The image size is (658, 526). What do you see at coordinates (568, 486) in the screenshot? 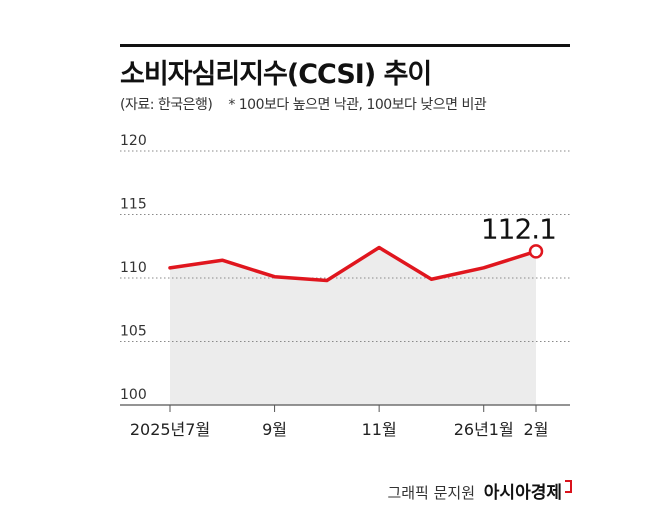
I see `brand-logo-icon` at bounding box center [568, 486].